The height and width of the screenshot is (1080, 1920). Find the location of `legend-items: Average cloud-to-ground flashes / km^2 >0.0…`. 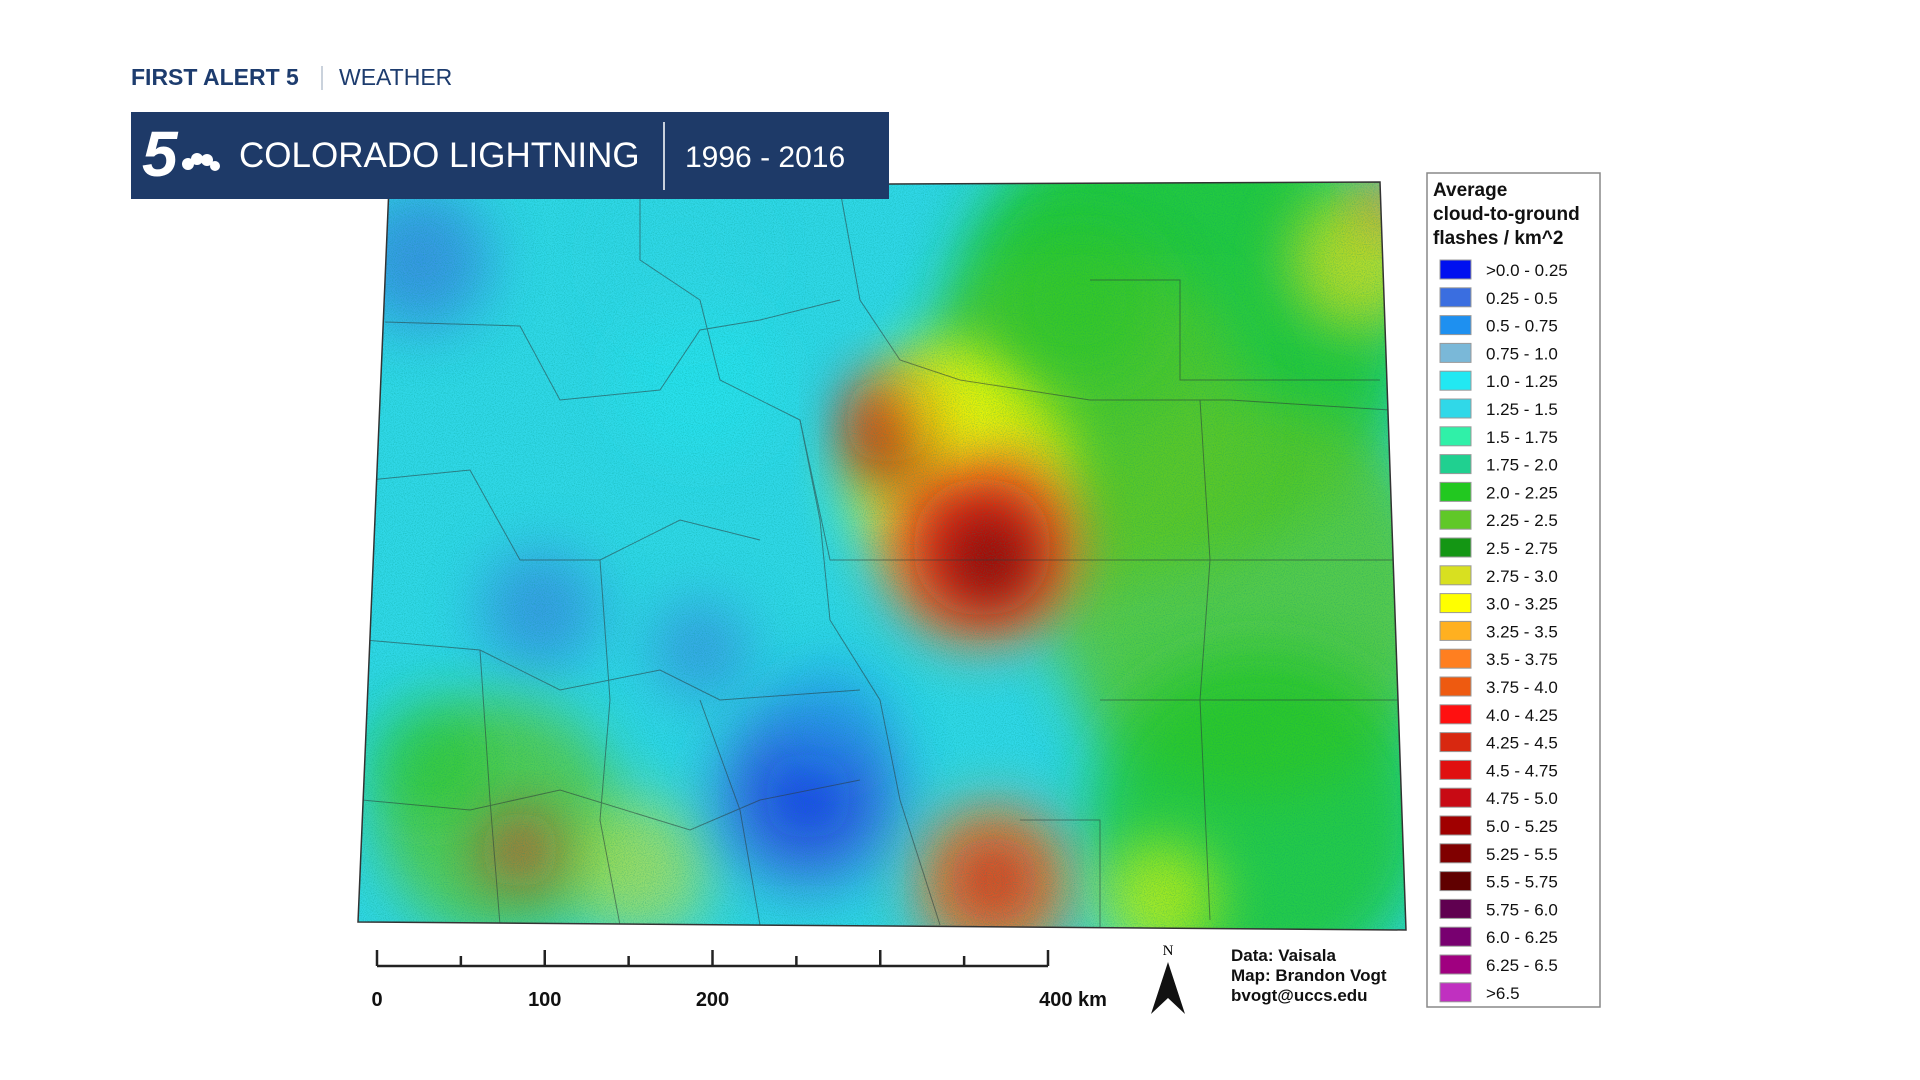

legend-items: Average cloud-to-ground flashes / km^2 >0.0… is located at coordinates (1506, 591).